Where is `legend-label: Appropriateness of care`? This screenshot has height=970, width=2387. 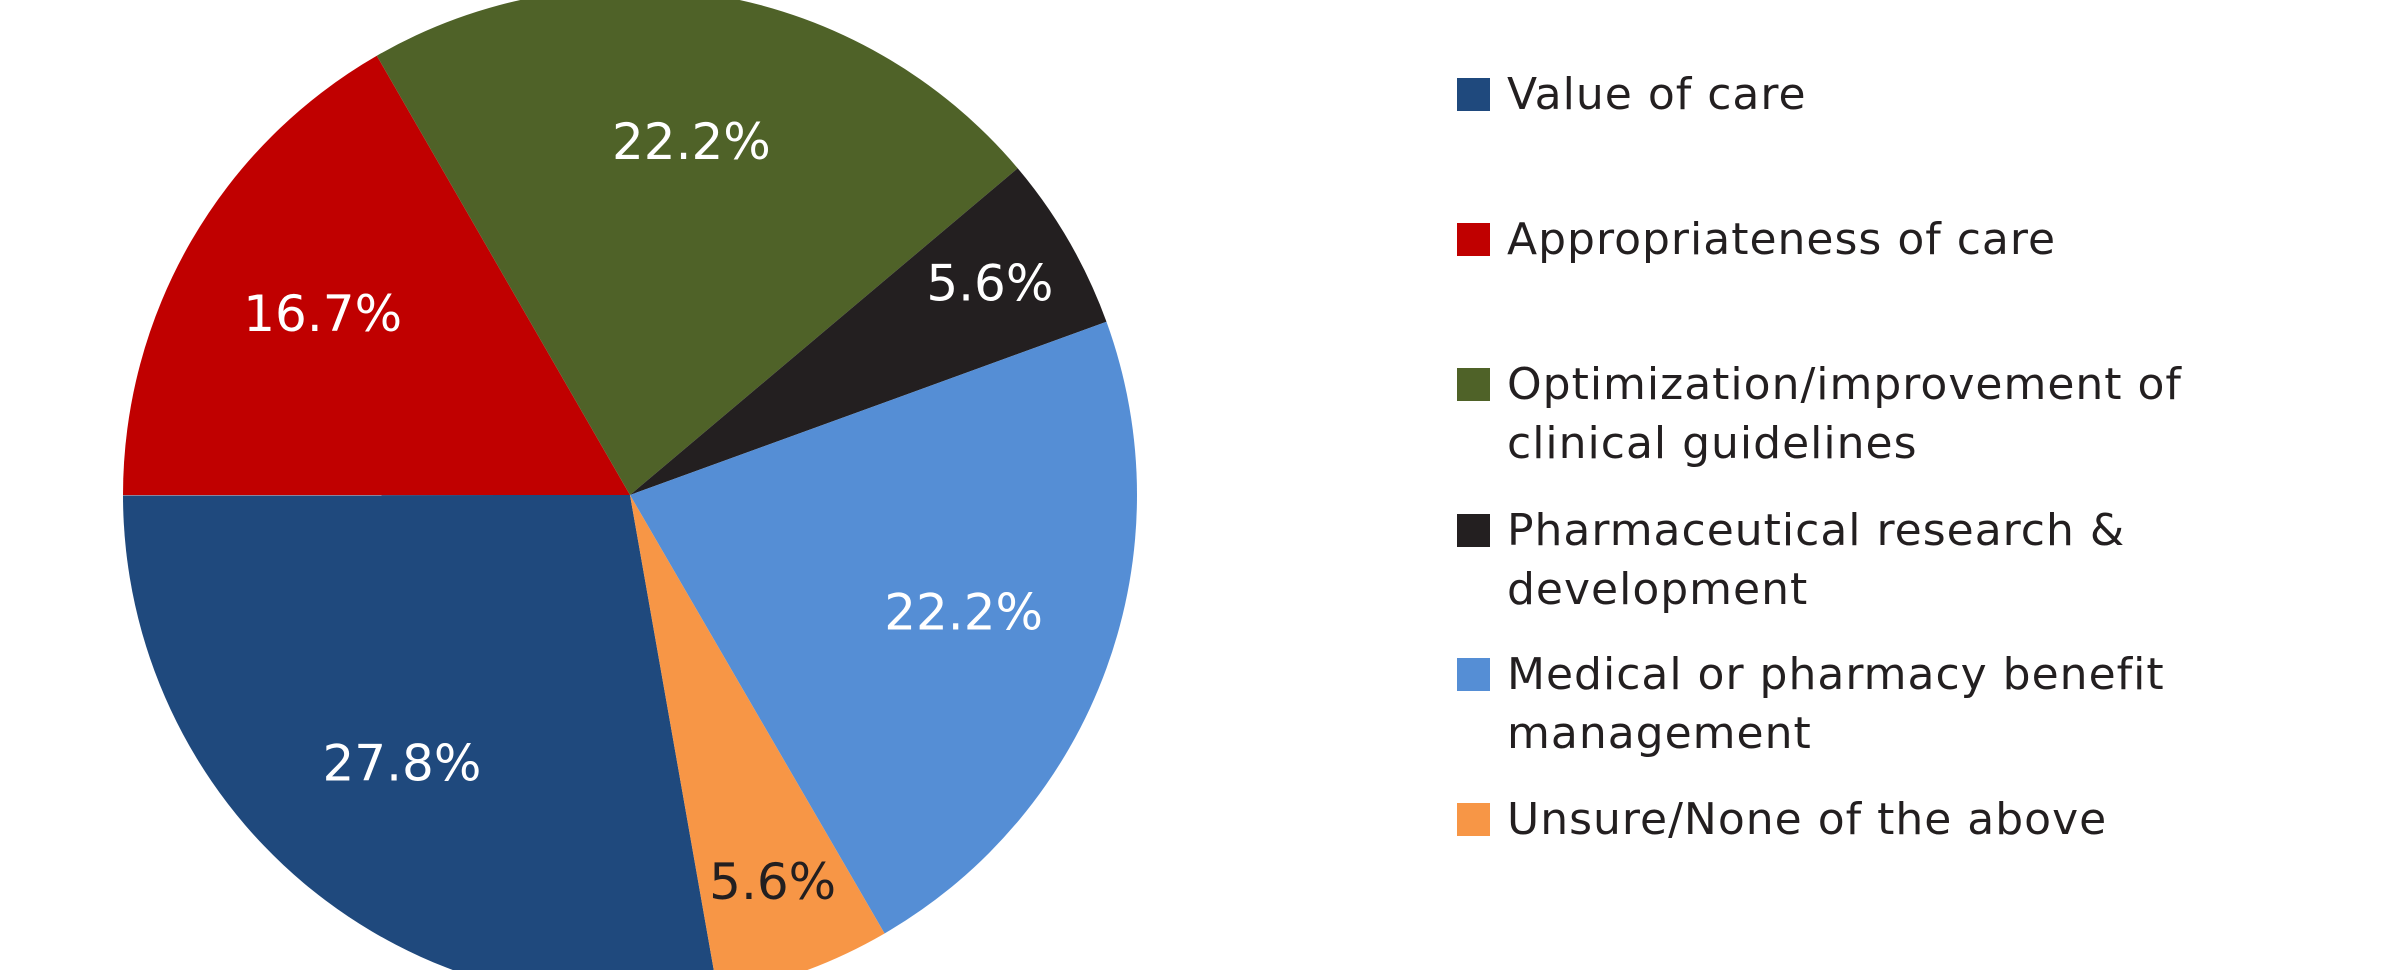
legend-label: Appropriateness of care is located at coordinates (1782, 239).